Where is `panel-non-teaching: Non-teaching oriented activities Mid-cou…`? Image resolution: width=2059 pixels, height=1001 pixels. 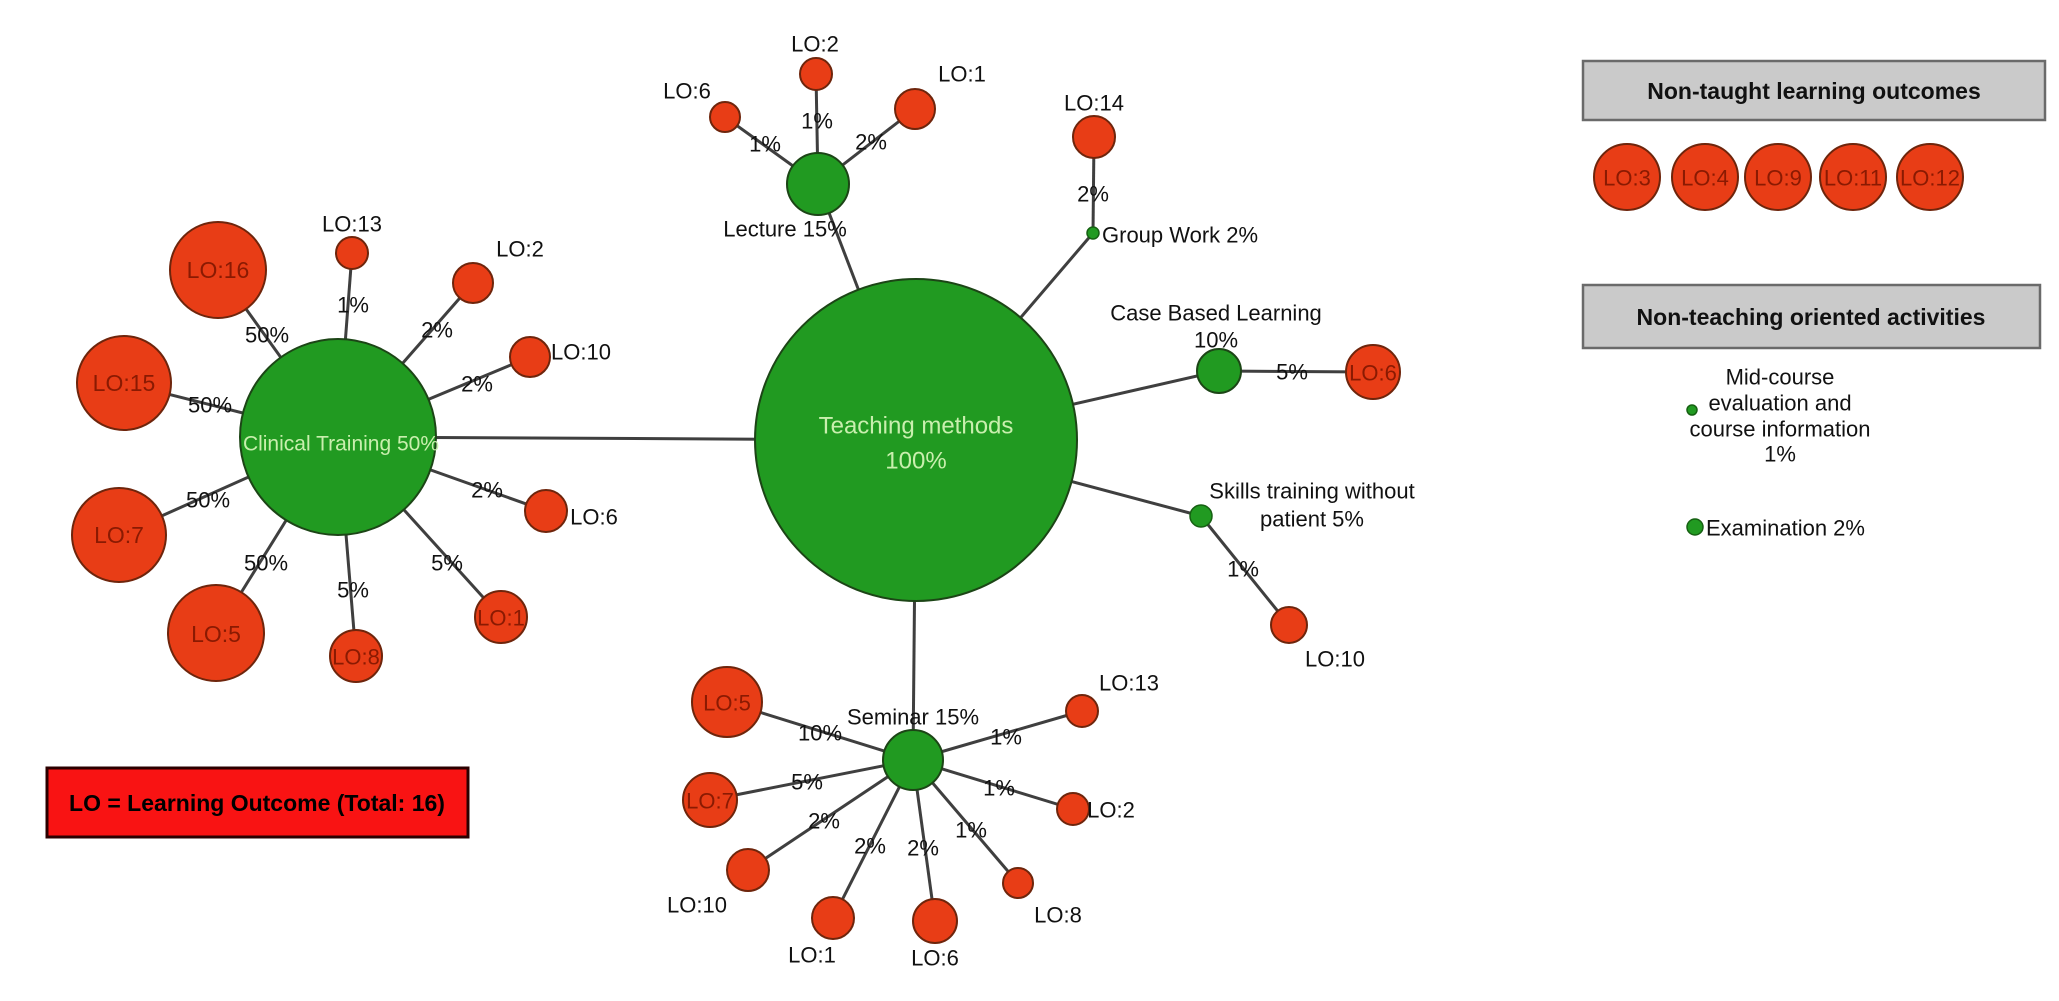
panel-non-teaching: Non-teaching oriented activities Mid-cou… is located at coordinates (1811, 412).